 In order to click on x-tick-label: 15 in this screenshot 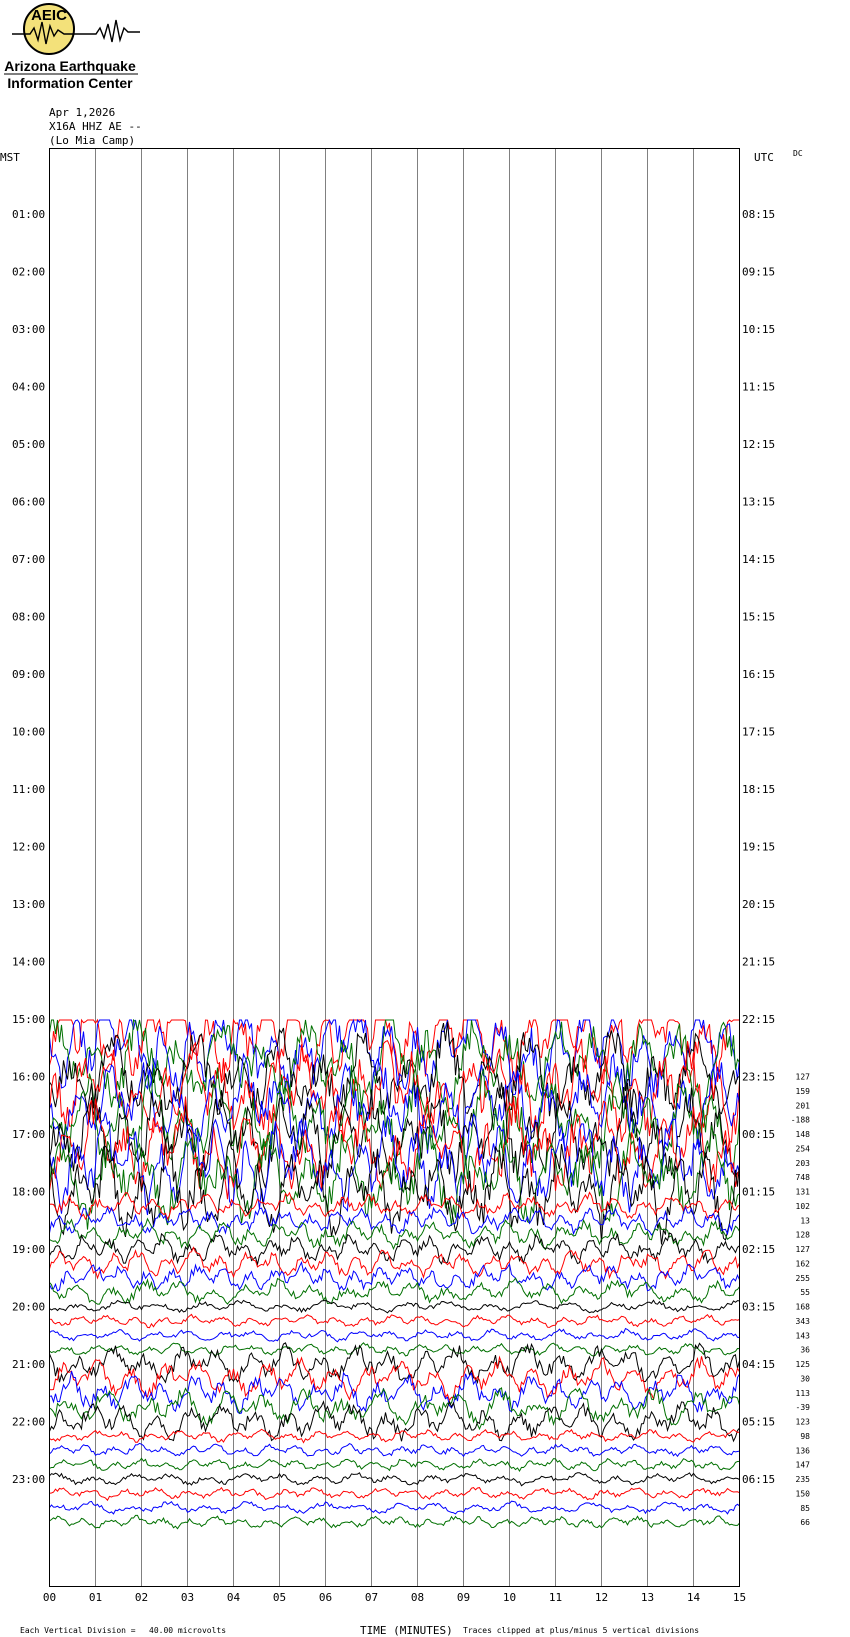, I will do `click(739, 1597)`.